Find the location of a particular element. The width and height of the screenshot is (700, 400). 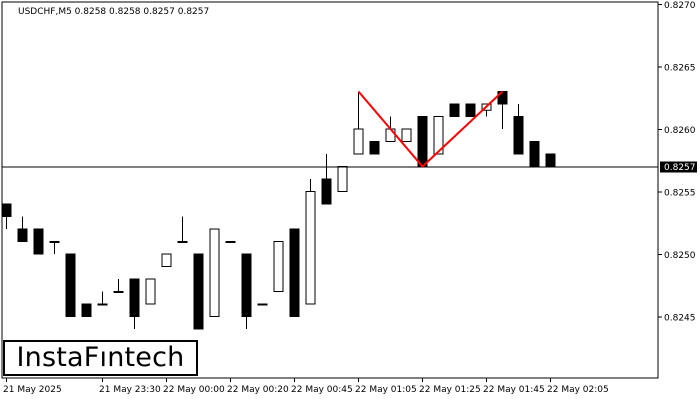

symbol-header: USDCHF,M5 0.8258 0.8258 0.8257 0.8257 is located at coordinates (113, 12).